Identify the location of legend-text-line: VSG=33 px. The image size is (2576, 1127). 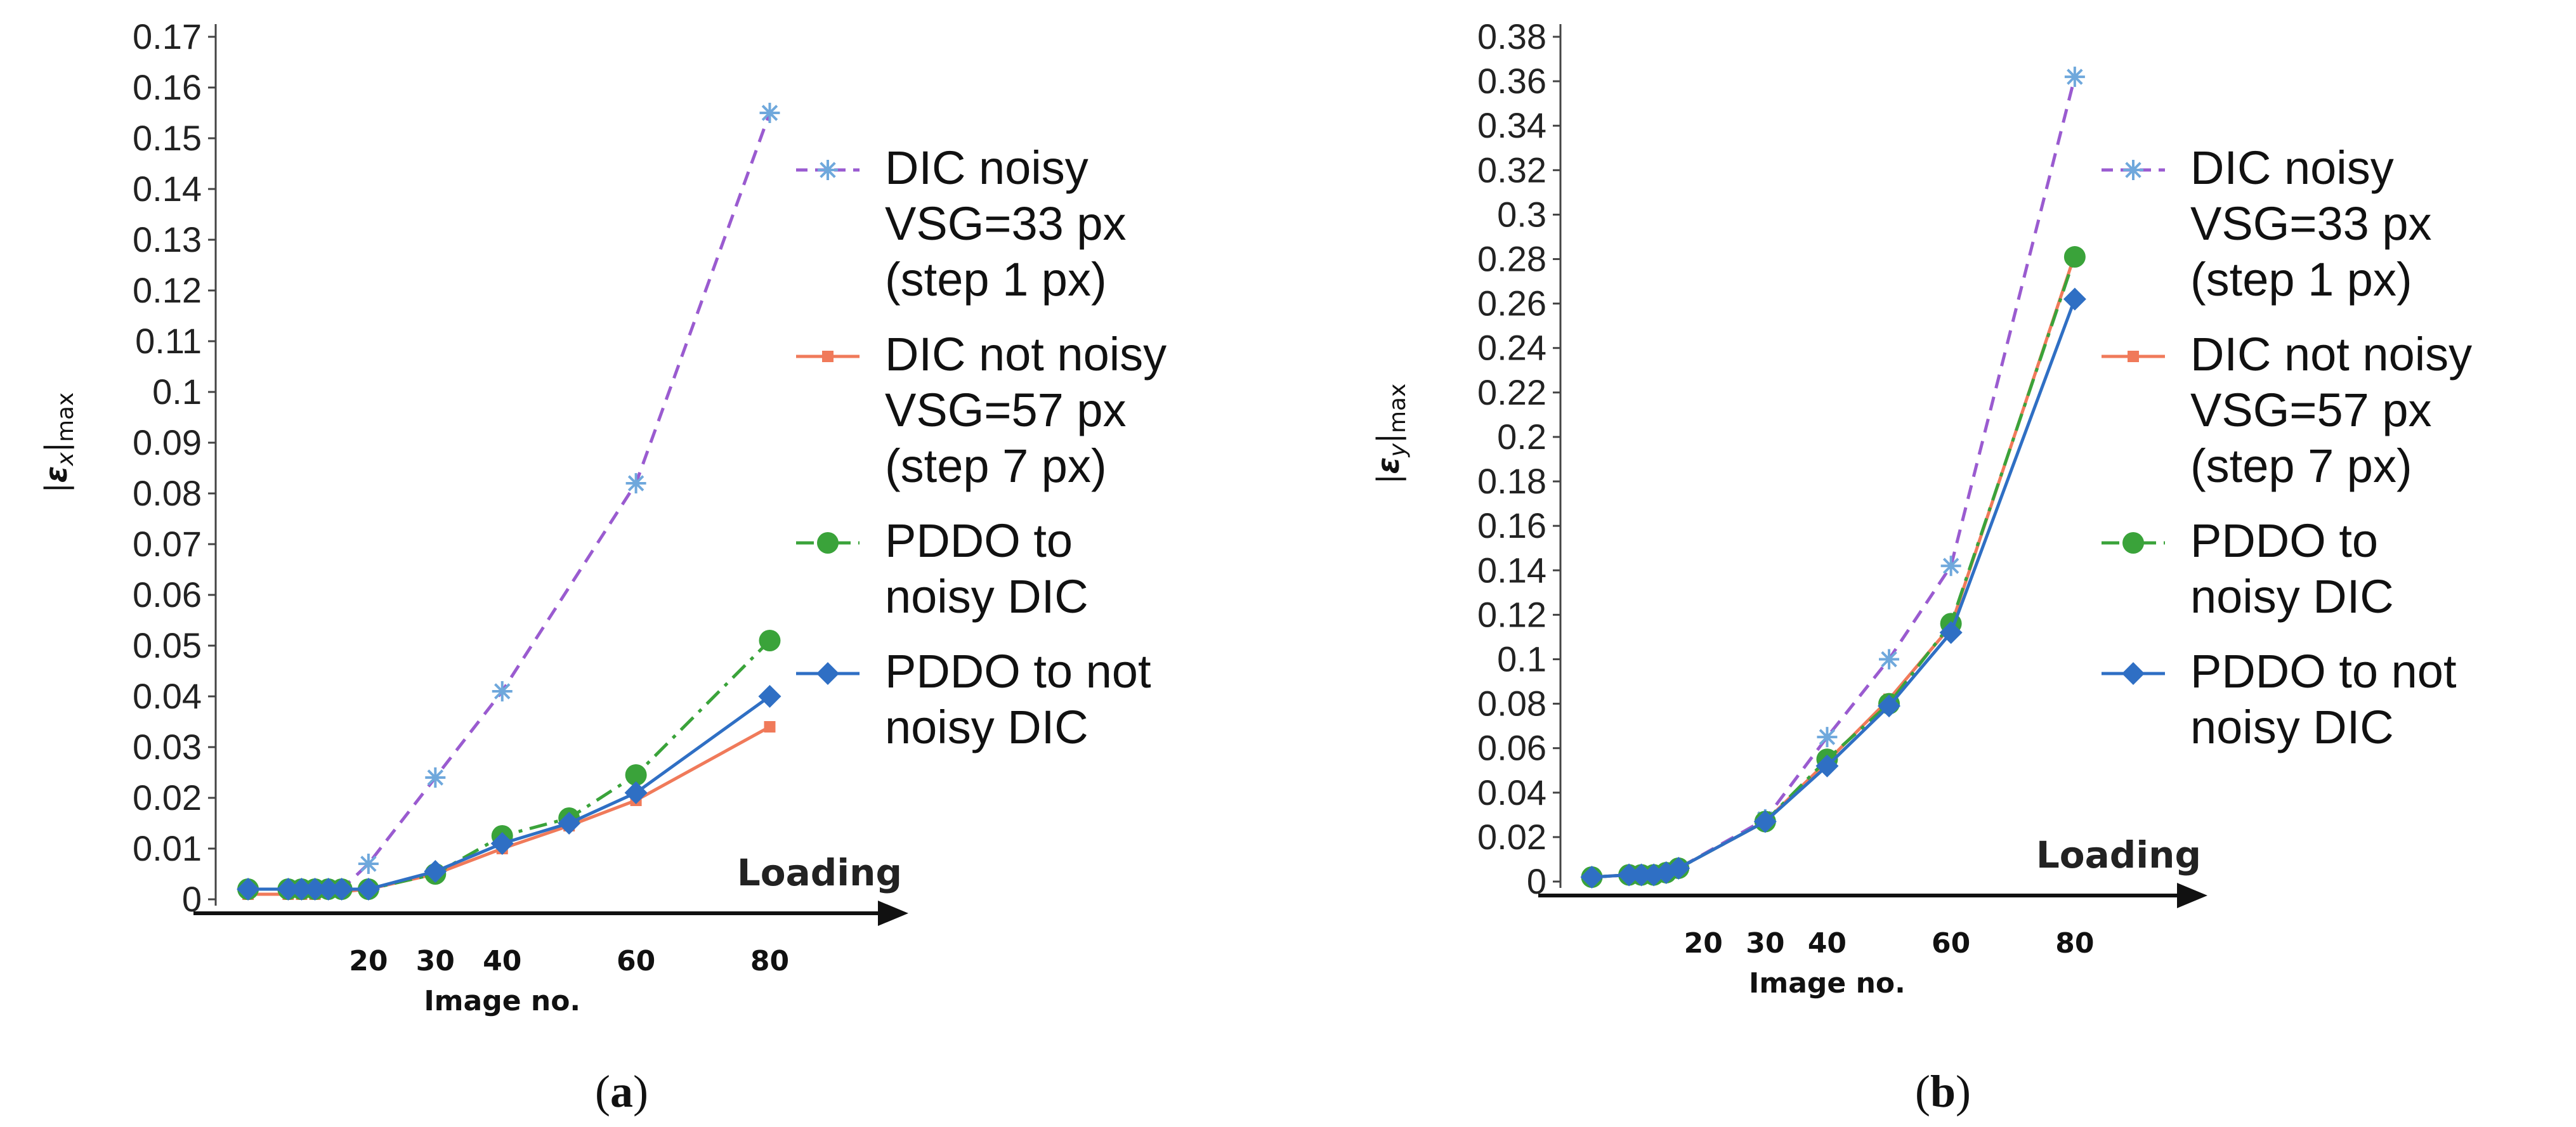
(1006, 223).